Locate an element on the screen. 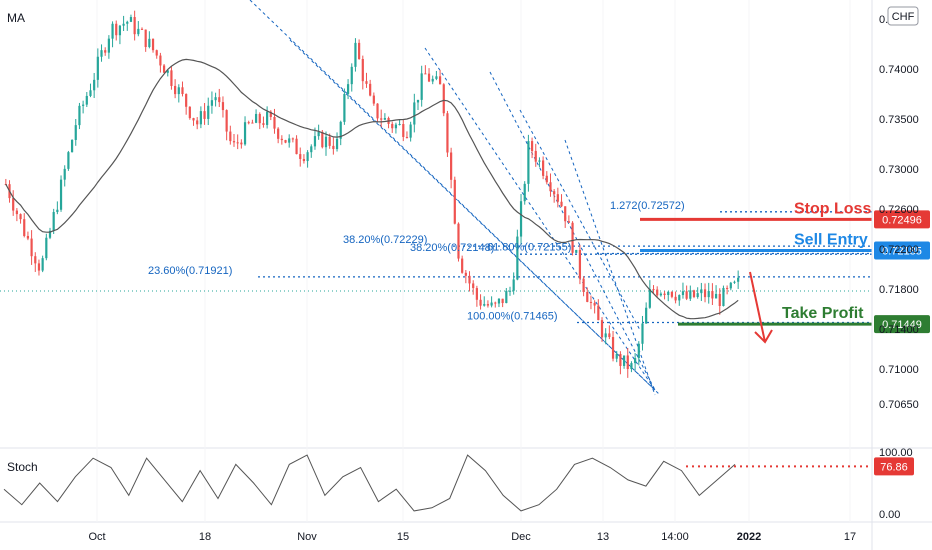 This screenshot has width=932, height=550. time-tick-label: Oct is located at coordinates (96, 537).